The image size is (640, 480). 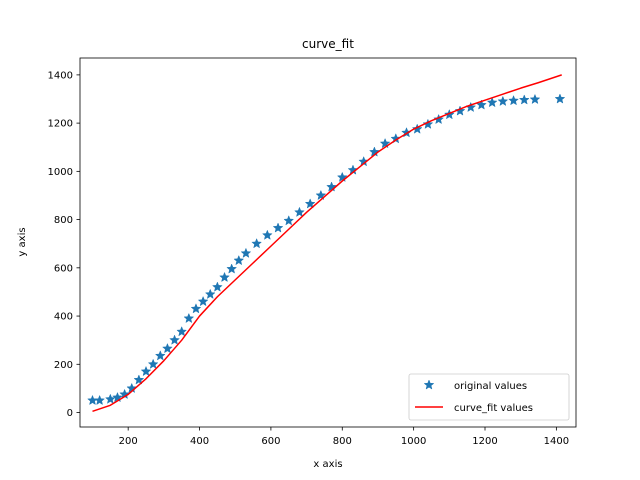 What do you see at coordinates (413, 441) in the screenshot?
I see `x-tick-label: 1000` at bounding box center [413, 441].